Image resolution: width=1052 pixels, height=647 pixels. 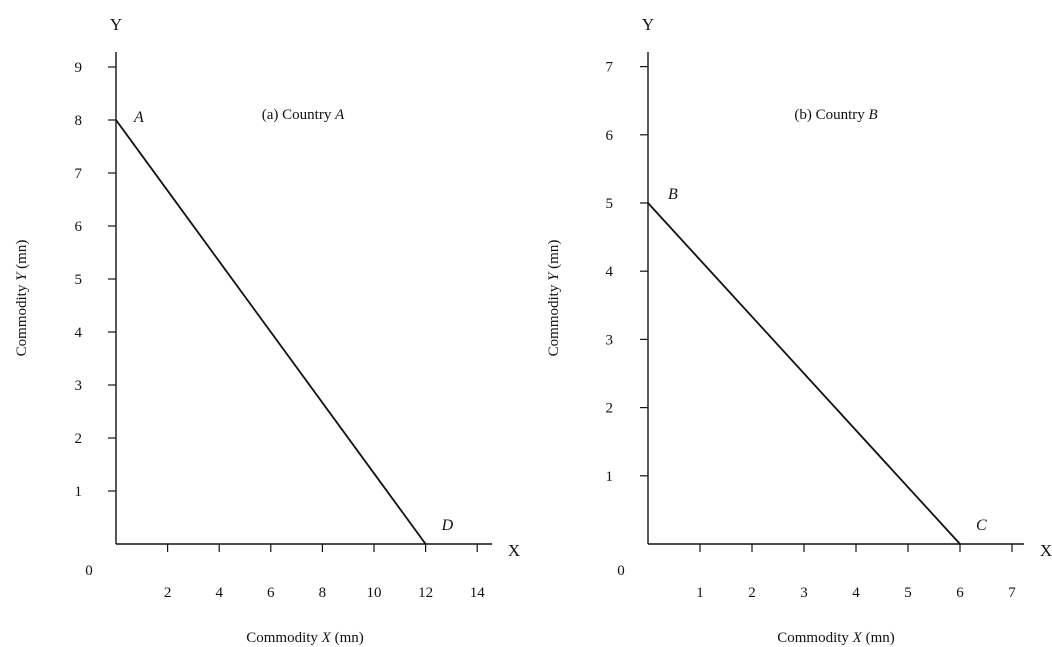 I want to click on point-label-d: D, so click(x=447, y=525).